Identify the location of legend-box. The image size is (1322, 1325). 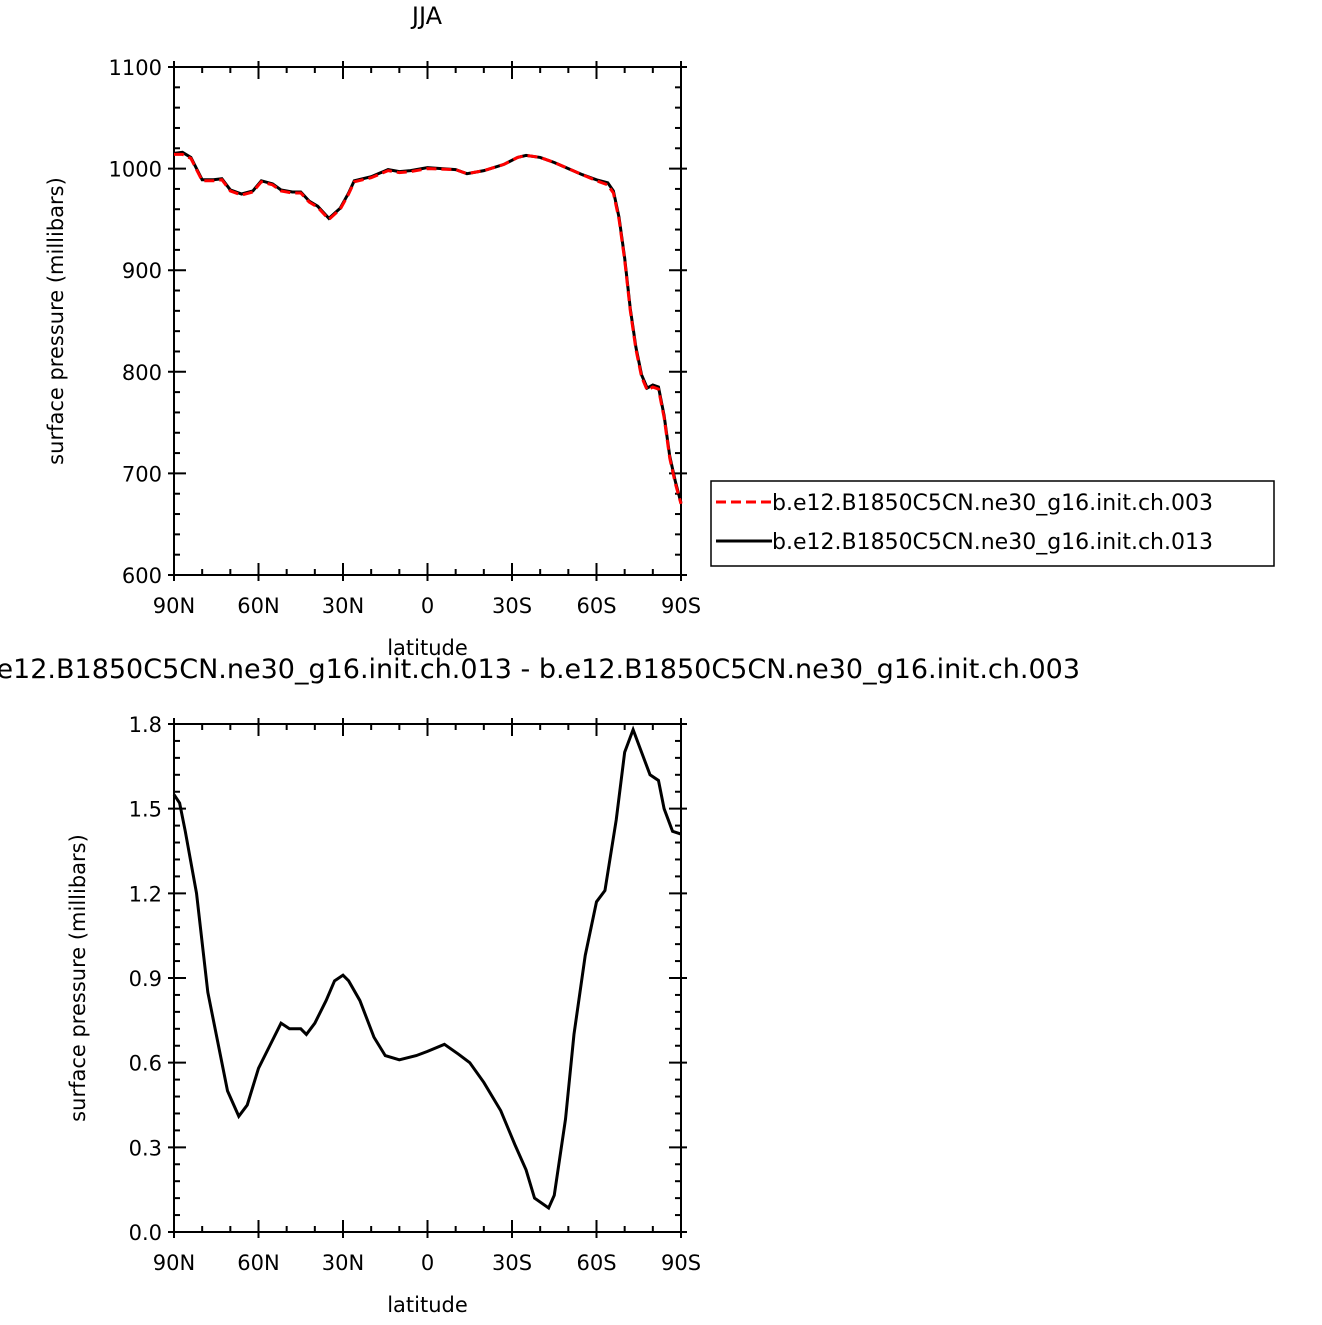
(992, 523).